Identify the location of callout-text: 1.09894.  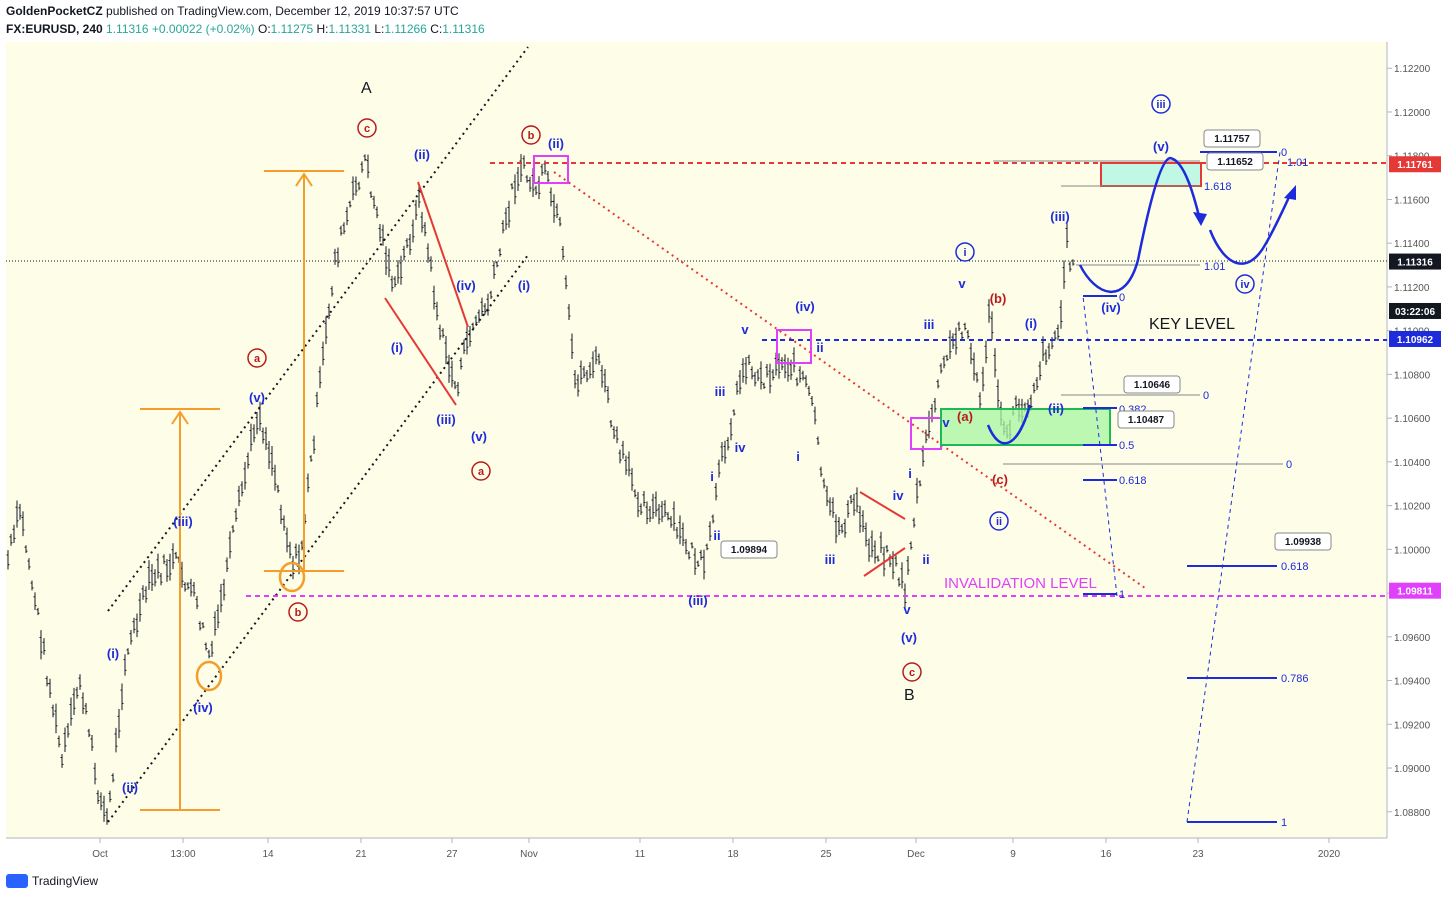
(749, 550).